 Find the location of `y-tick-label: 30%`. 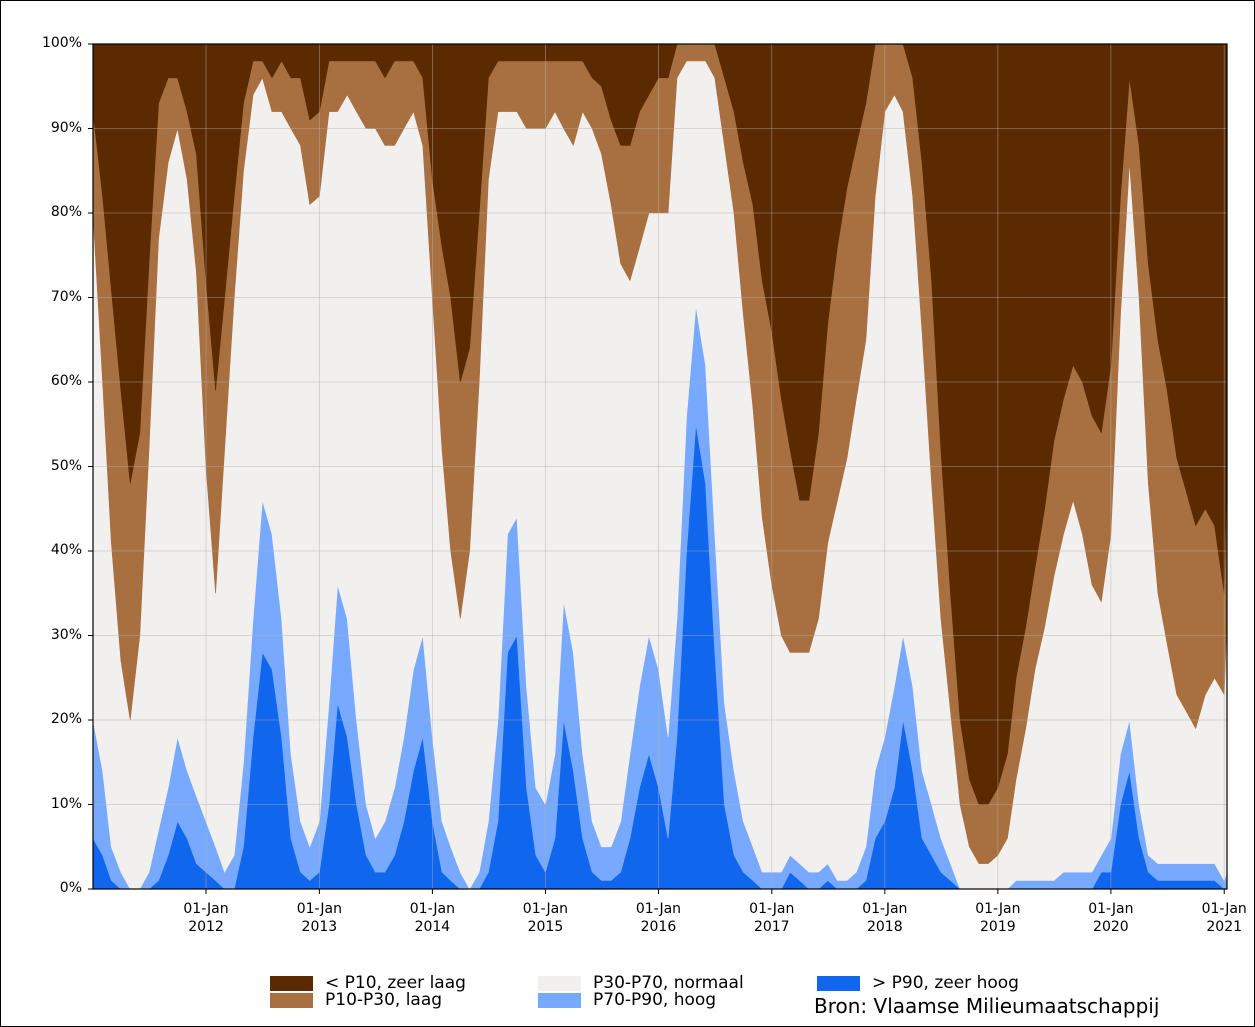

y-tick-label: 30% is located at coordinates (66, 634).